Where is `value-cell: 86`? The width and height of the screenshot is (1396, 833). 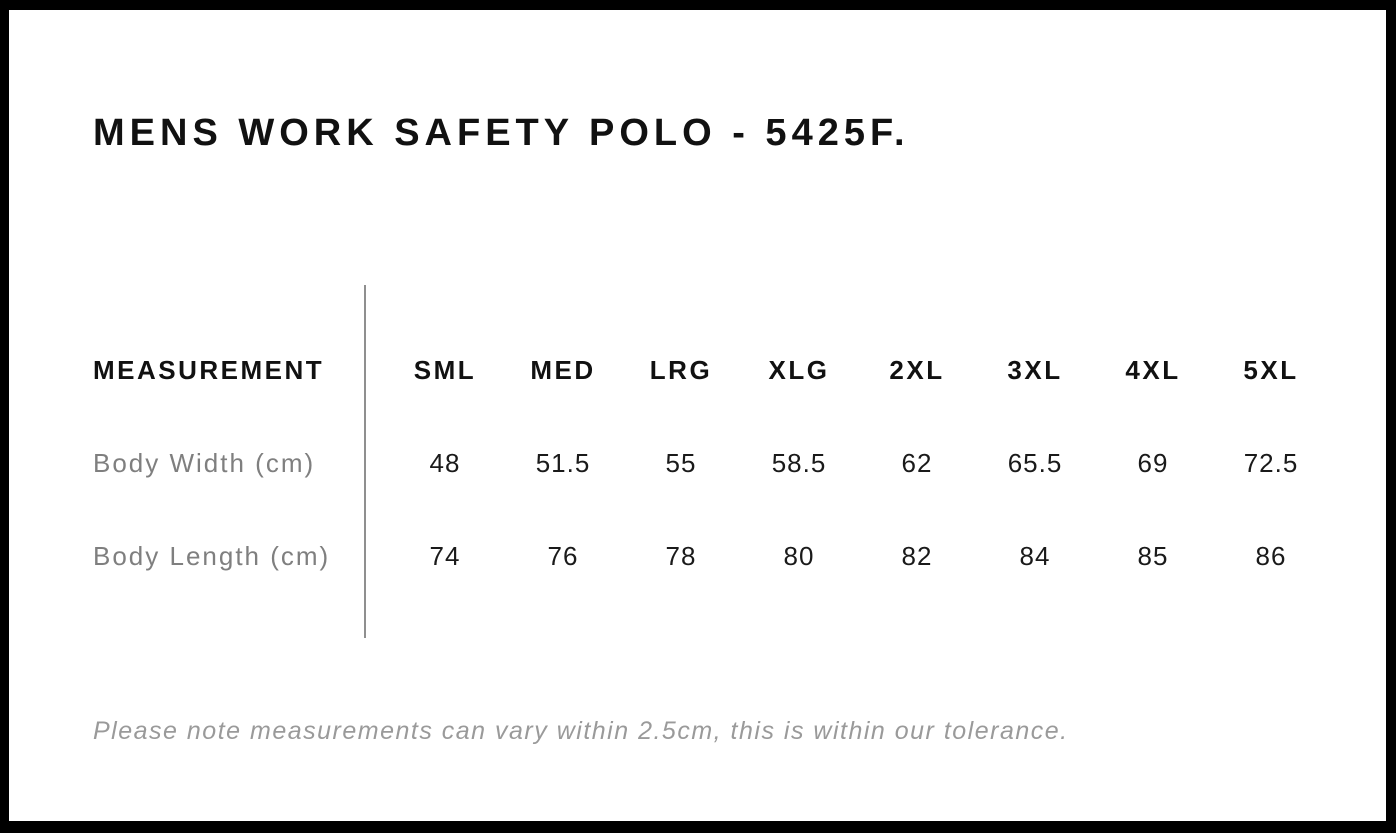 value-cell: 86 is located at coordinates (1271, 556).